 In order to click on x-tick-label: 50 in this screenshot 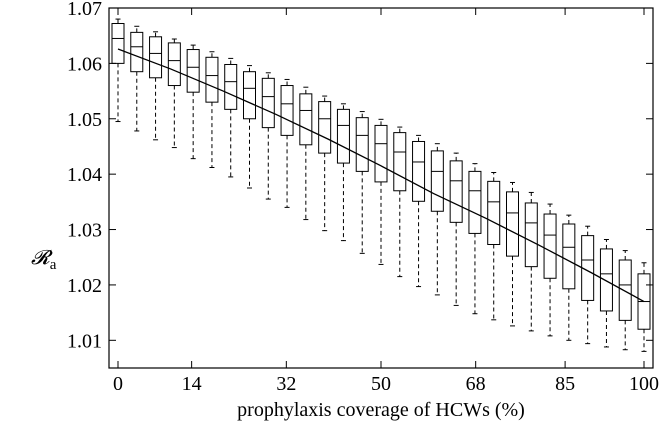, I will do `click(381, 384)`.